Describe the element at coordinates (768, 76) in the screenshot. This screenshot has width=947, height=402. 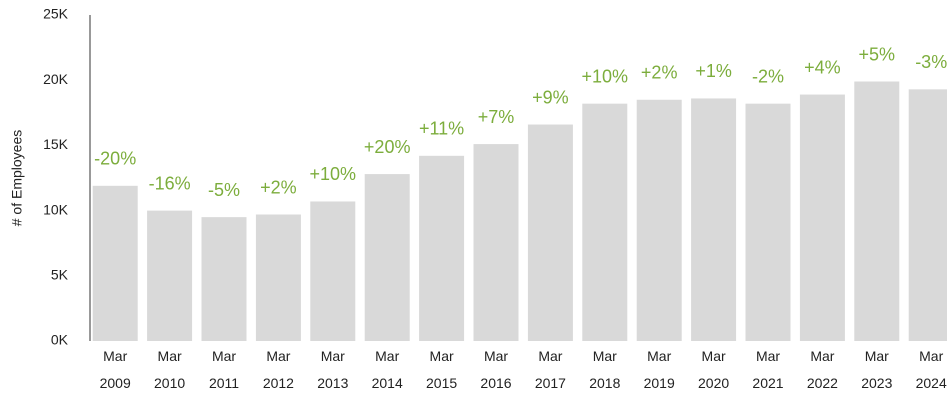
I see `change-label: -2%` at that location.